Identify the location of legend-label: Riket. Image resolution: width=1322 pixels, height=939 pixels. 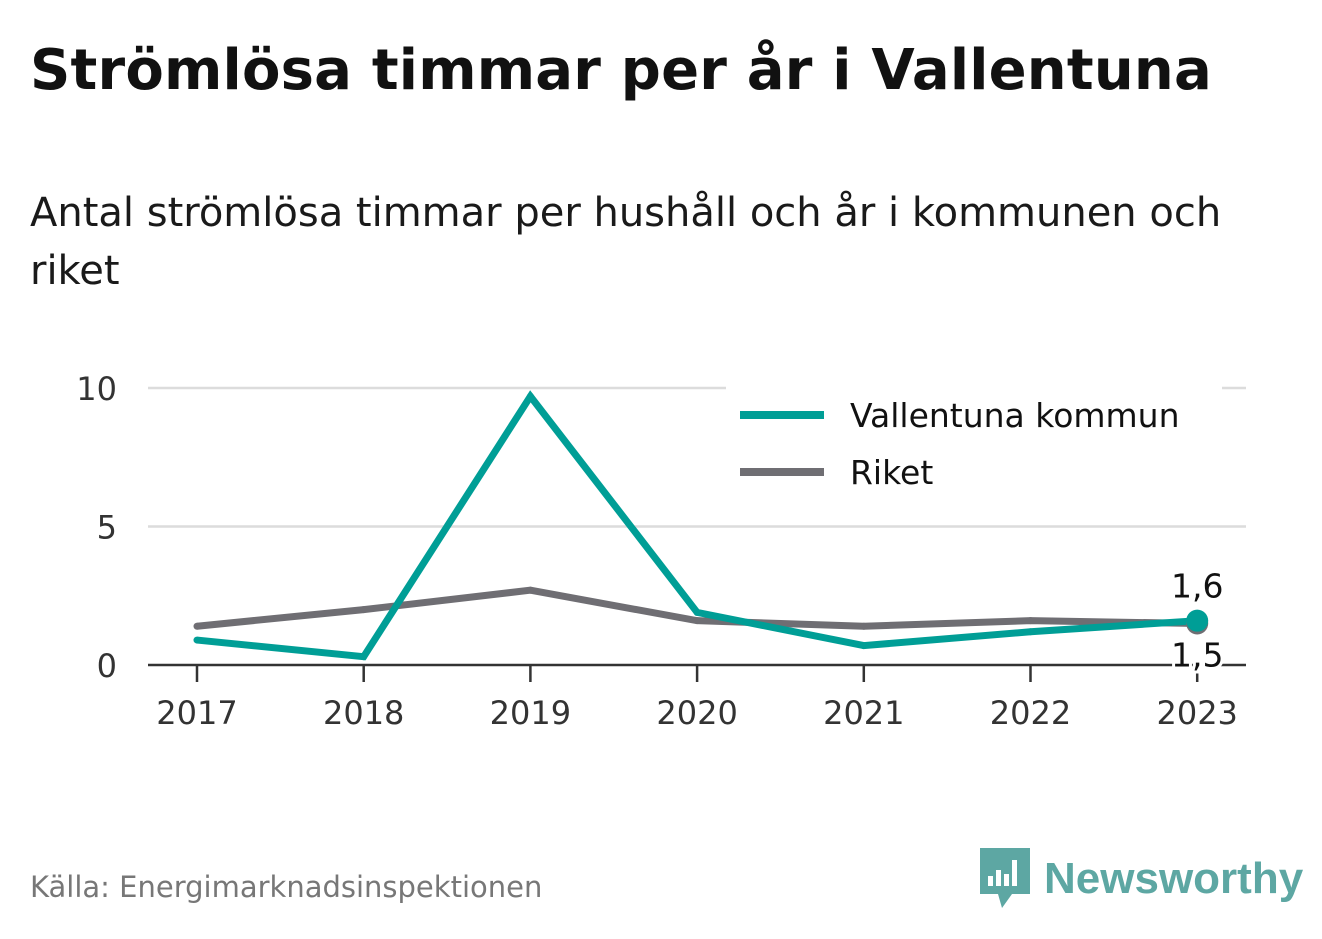
(891, 472).